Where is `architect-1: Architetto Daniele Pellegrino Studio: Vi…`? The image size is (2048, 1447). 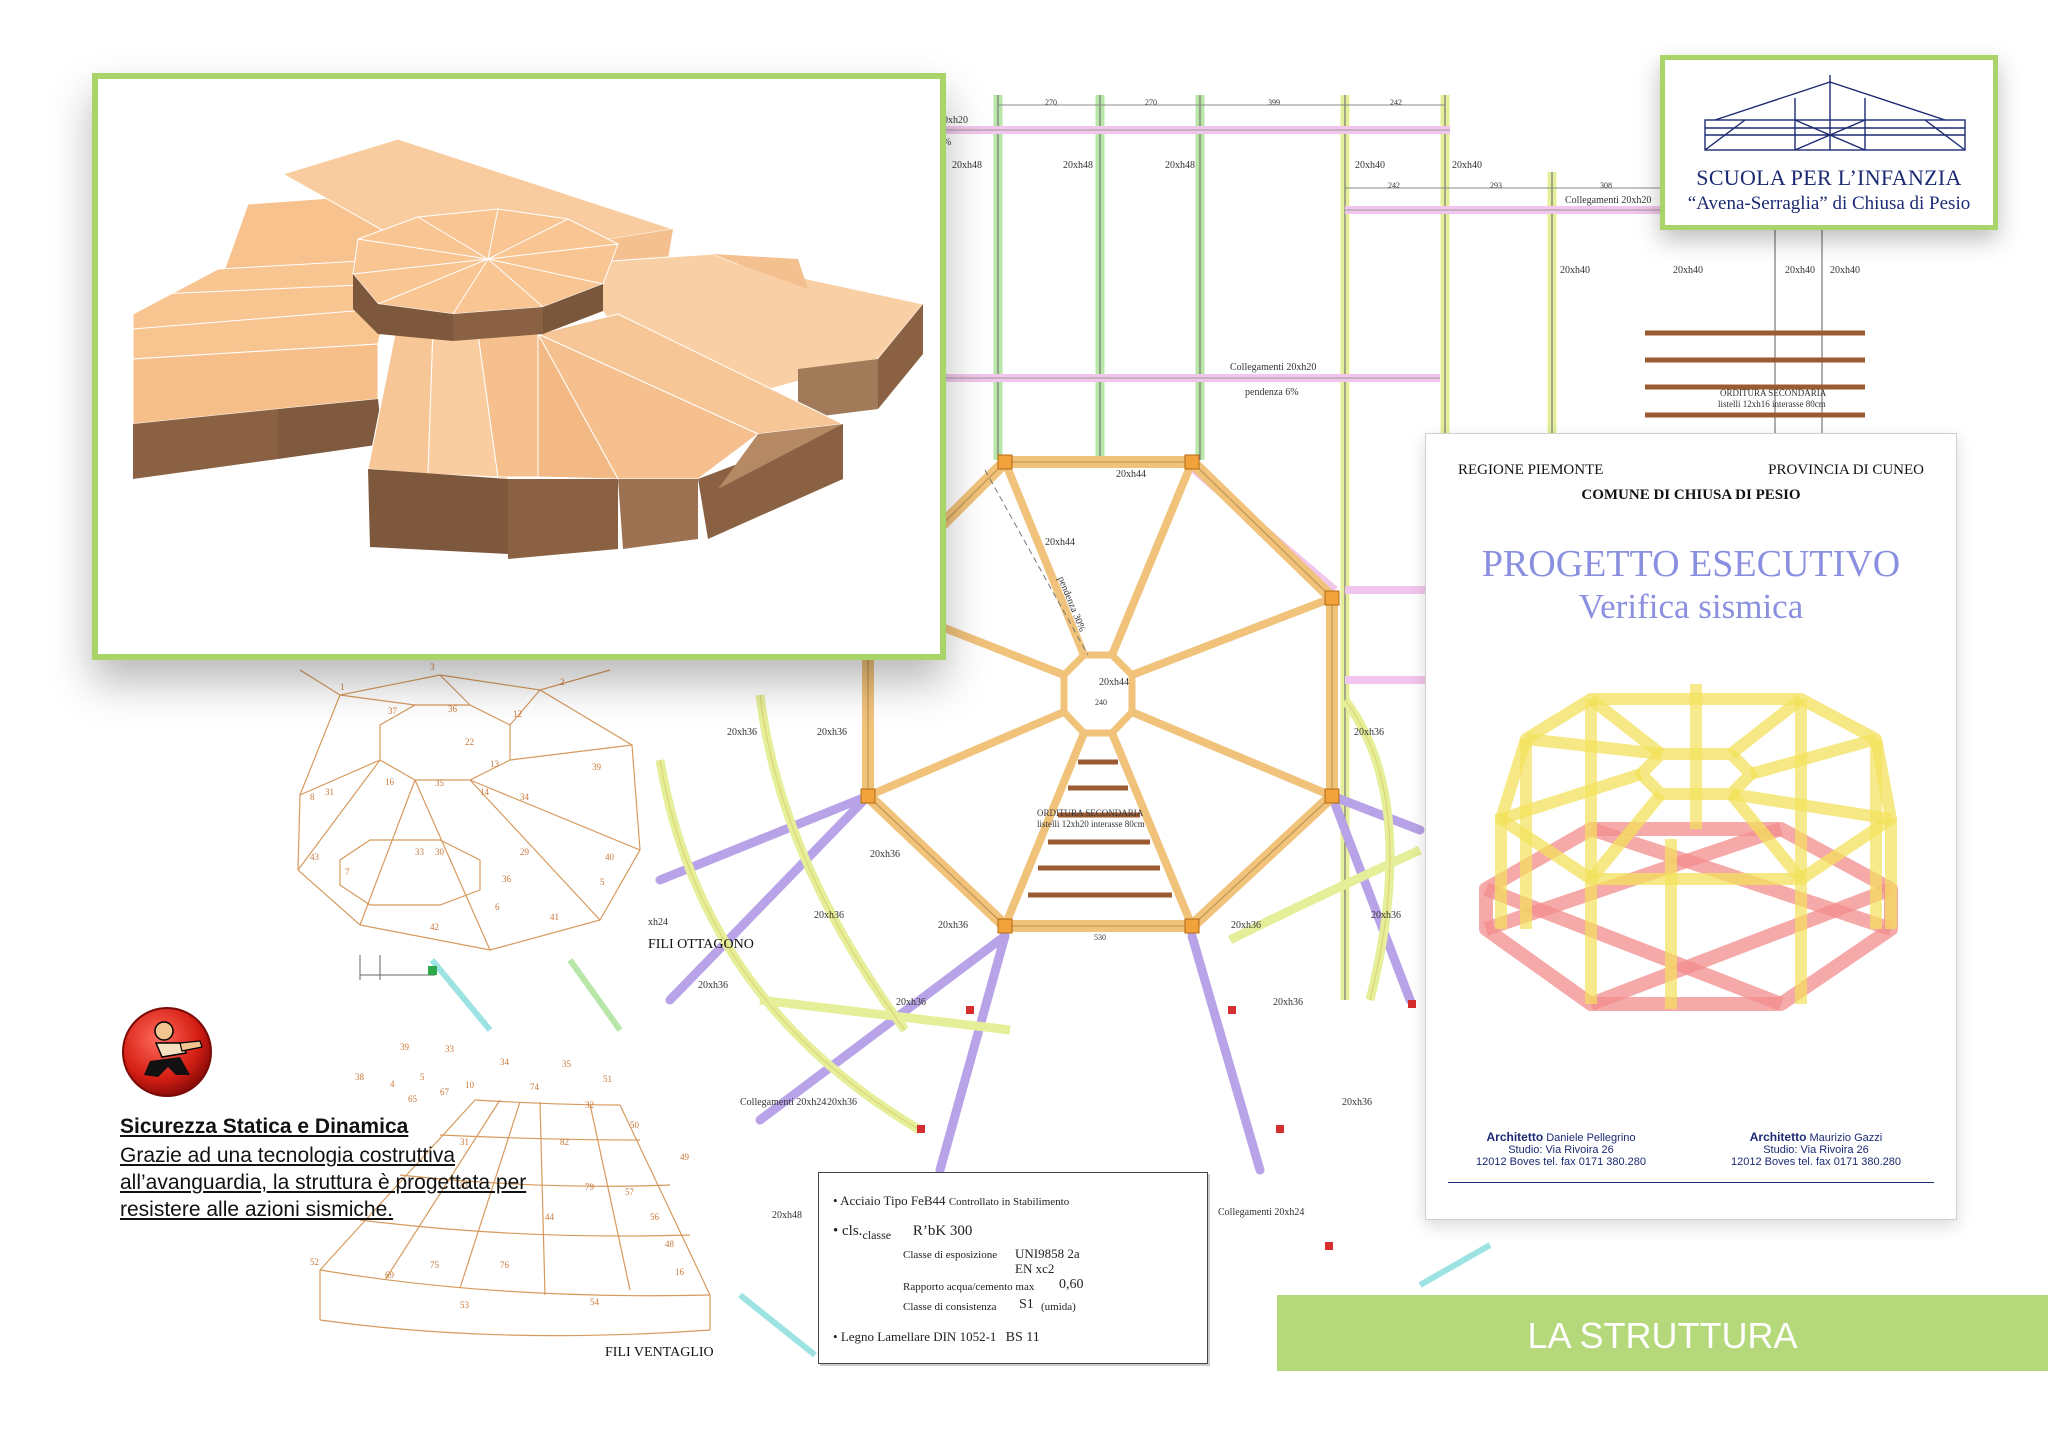
architect-1: Architetto Daniele Pellegrino Studio: Vi… is located at coordinates (1561, 1149).